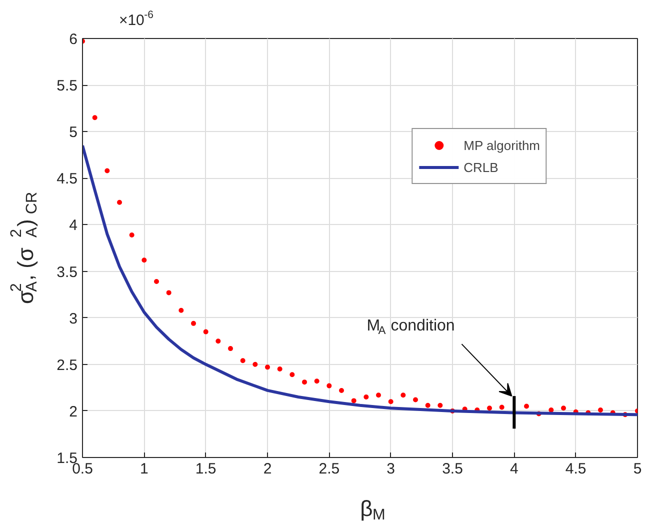 The image size is (651, 529). I want to click on y-axis-title: σA2, (σA2)CR, so click(24, 248).